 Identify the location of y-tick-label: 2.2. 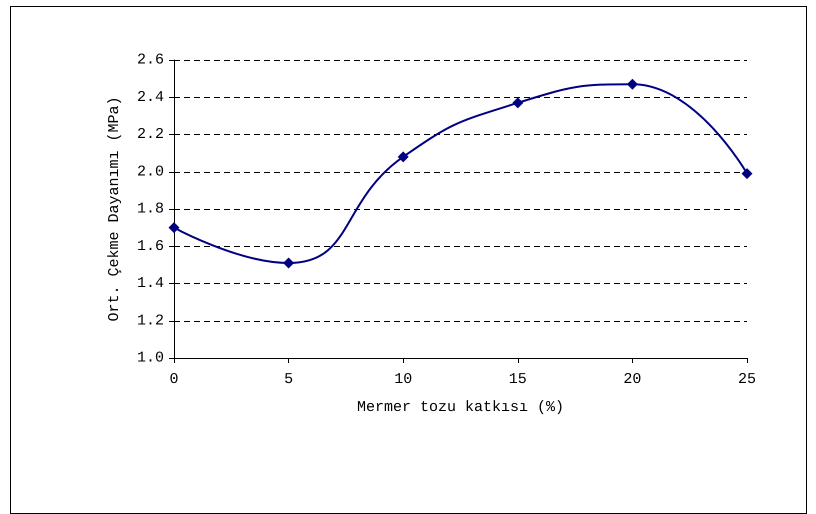
(150, 134).